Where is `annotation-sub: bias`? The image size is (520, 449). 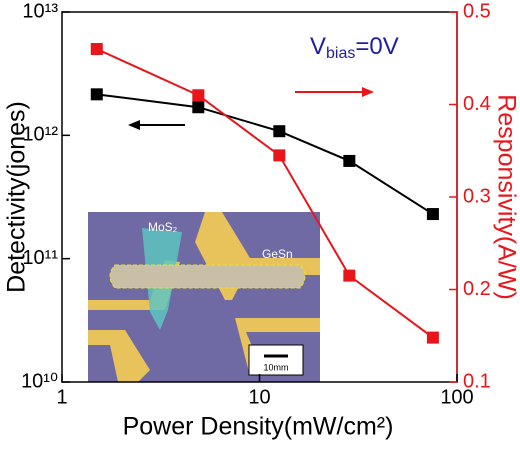
annotation-sub: bias is located at coordinates (340, 53).